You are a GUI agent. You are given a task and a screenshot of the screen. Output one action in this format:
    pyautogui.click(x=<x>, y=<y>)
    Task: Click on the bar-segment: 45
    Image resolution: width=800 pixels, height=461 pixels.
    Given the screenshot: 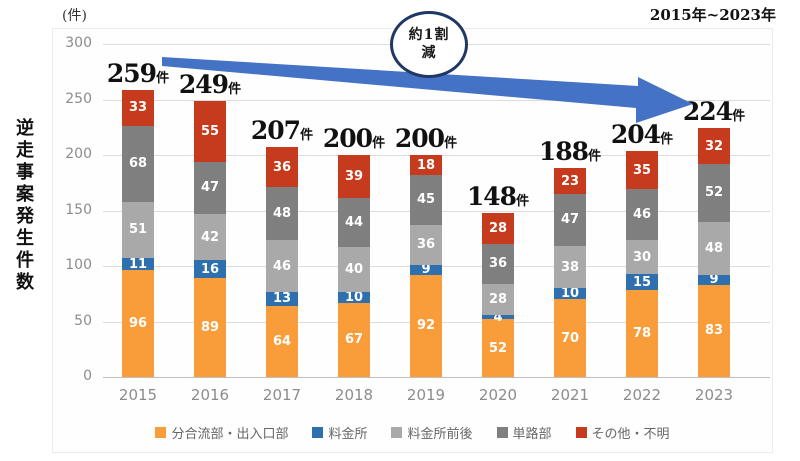 What is the action you would take?
    pyautogui.click(x=426, y=200)
    